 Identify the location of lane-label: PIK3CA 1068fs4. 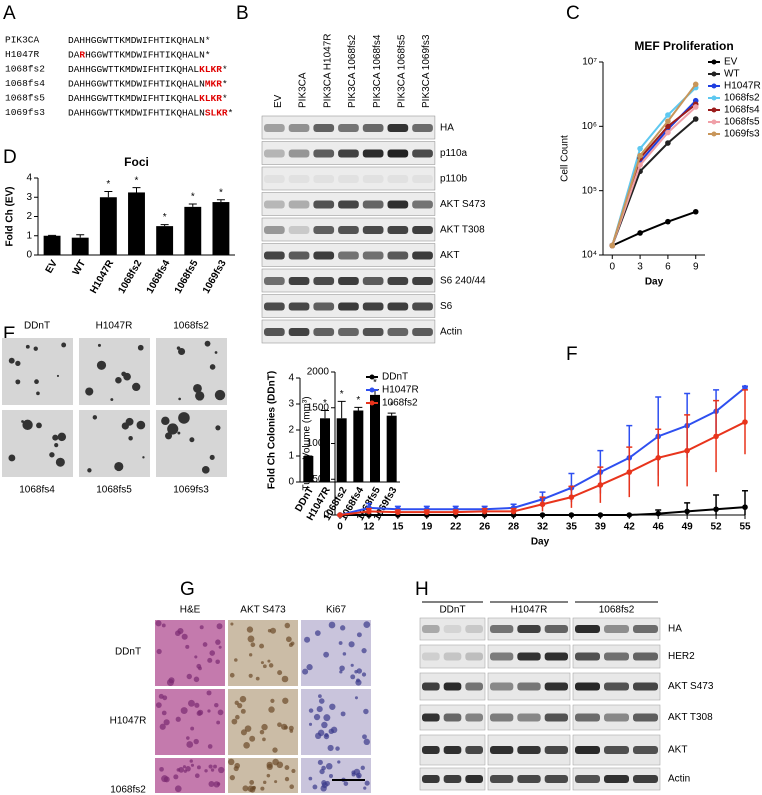
(377, 71).